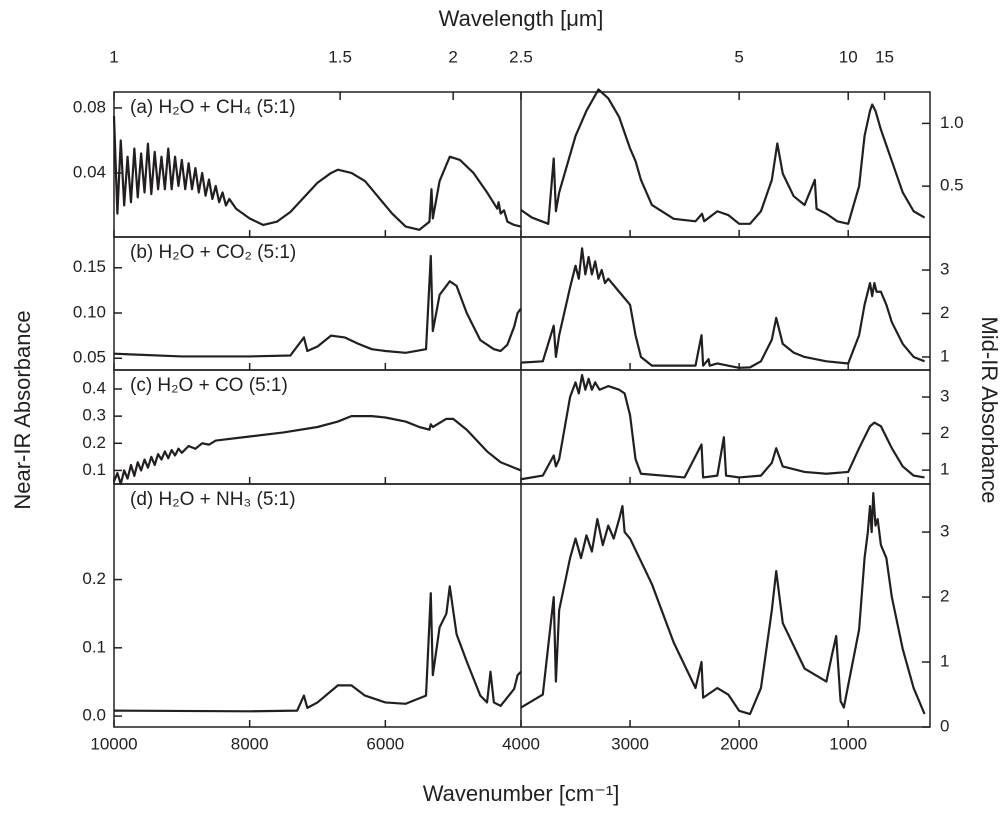 This screenshot has height=816, width=1008. I want to click on top-x-tick-label: 2, so click(452, 56).